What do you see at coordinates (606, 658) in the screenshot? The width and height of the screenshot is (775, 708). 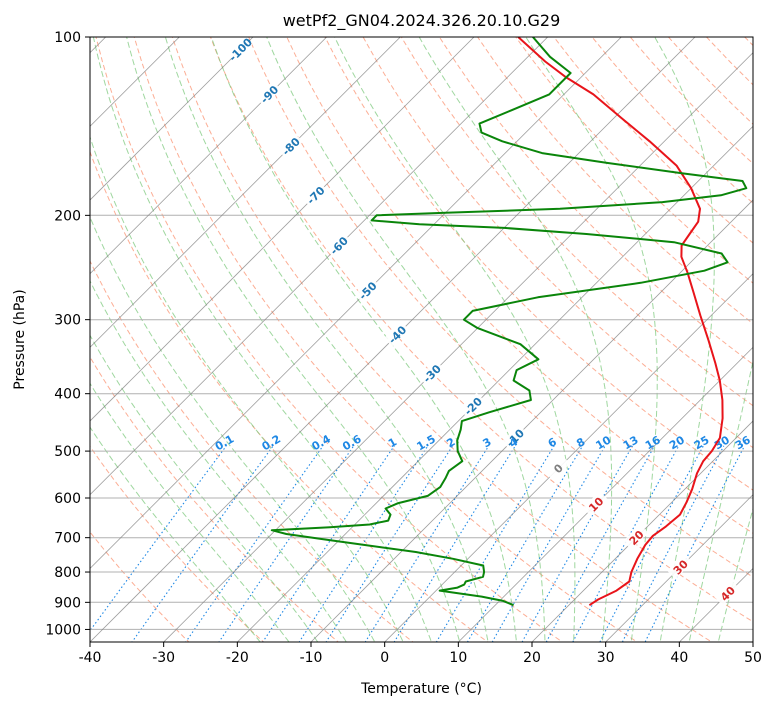 I see `x-tick-label: 30` at bounding box center [606, 658].